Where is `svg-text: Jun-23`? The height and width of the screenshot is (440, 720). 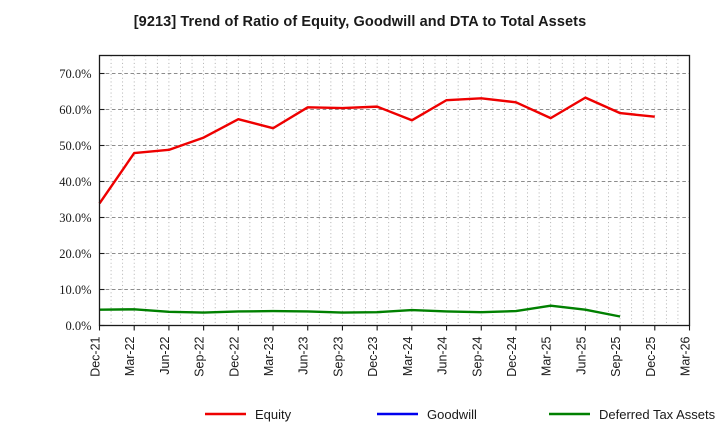
svg-text: Jun-23 is located at coordinates (304, 355).